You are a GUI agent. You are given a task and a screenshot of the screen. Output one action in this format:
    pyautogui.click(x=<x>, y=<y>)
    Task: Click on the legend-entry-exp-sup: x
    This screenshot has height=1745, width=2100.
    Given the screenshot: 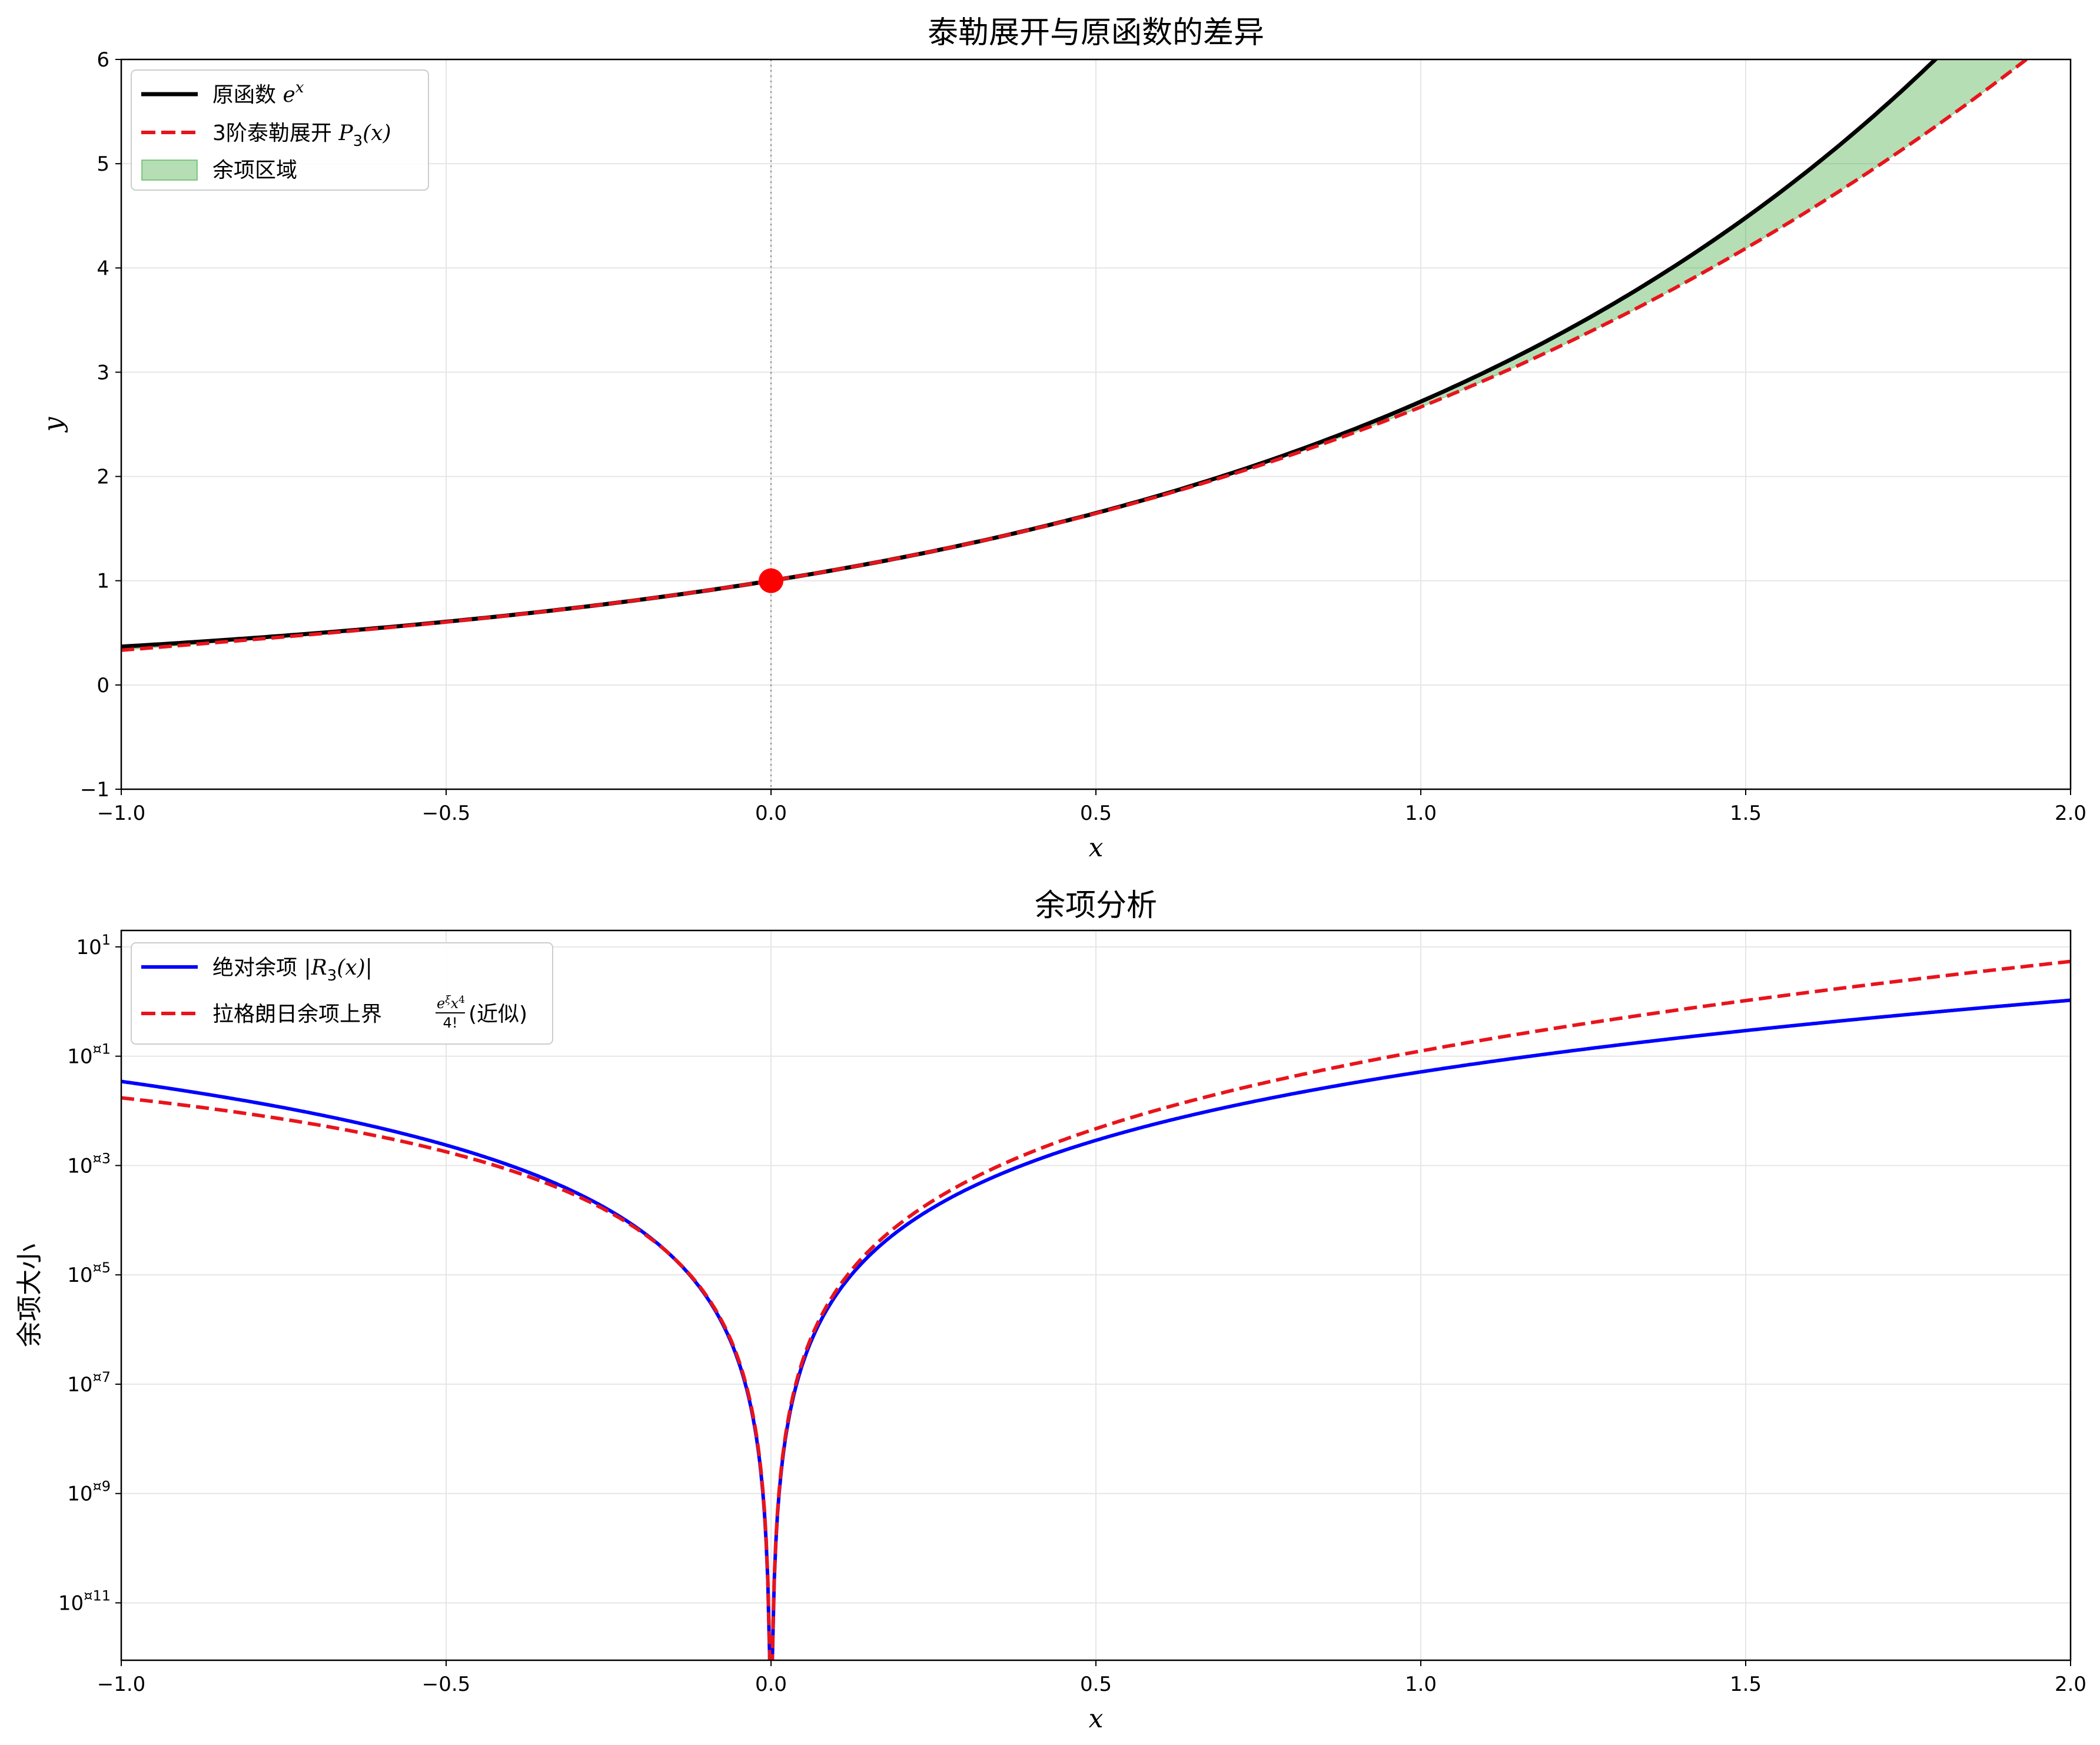 What is the action you would take?
    pyautogui.click(x=299, y=88)
    